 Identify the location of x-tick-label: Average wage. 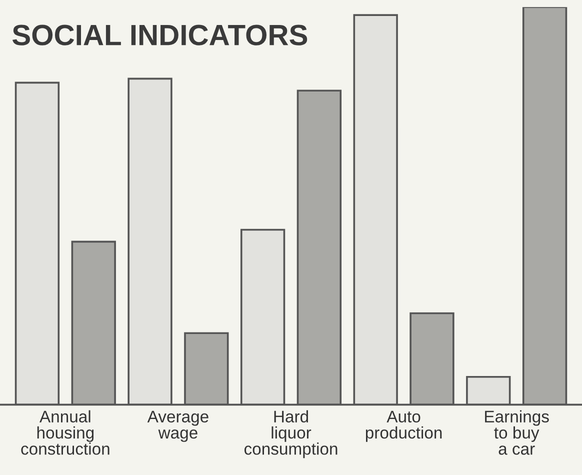
(177, 426).